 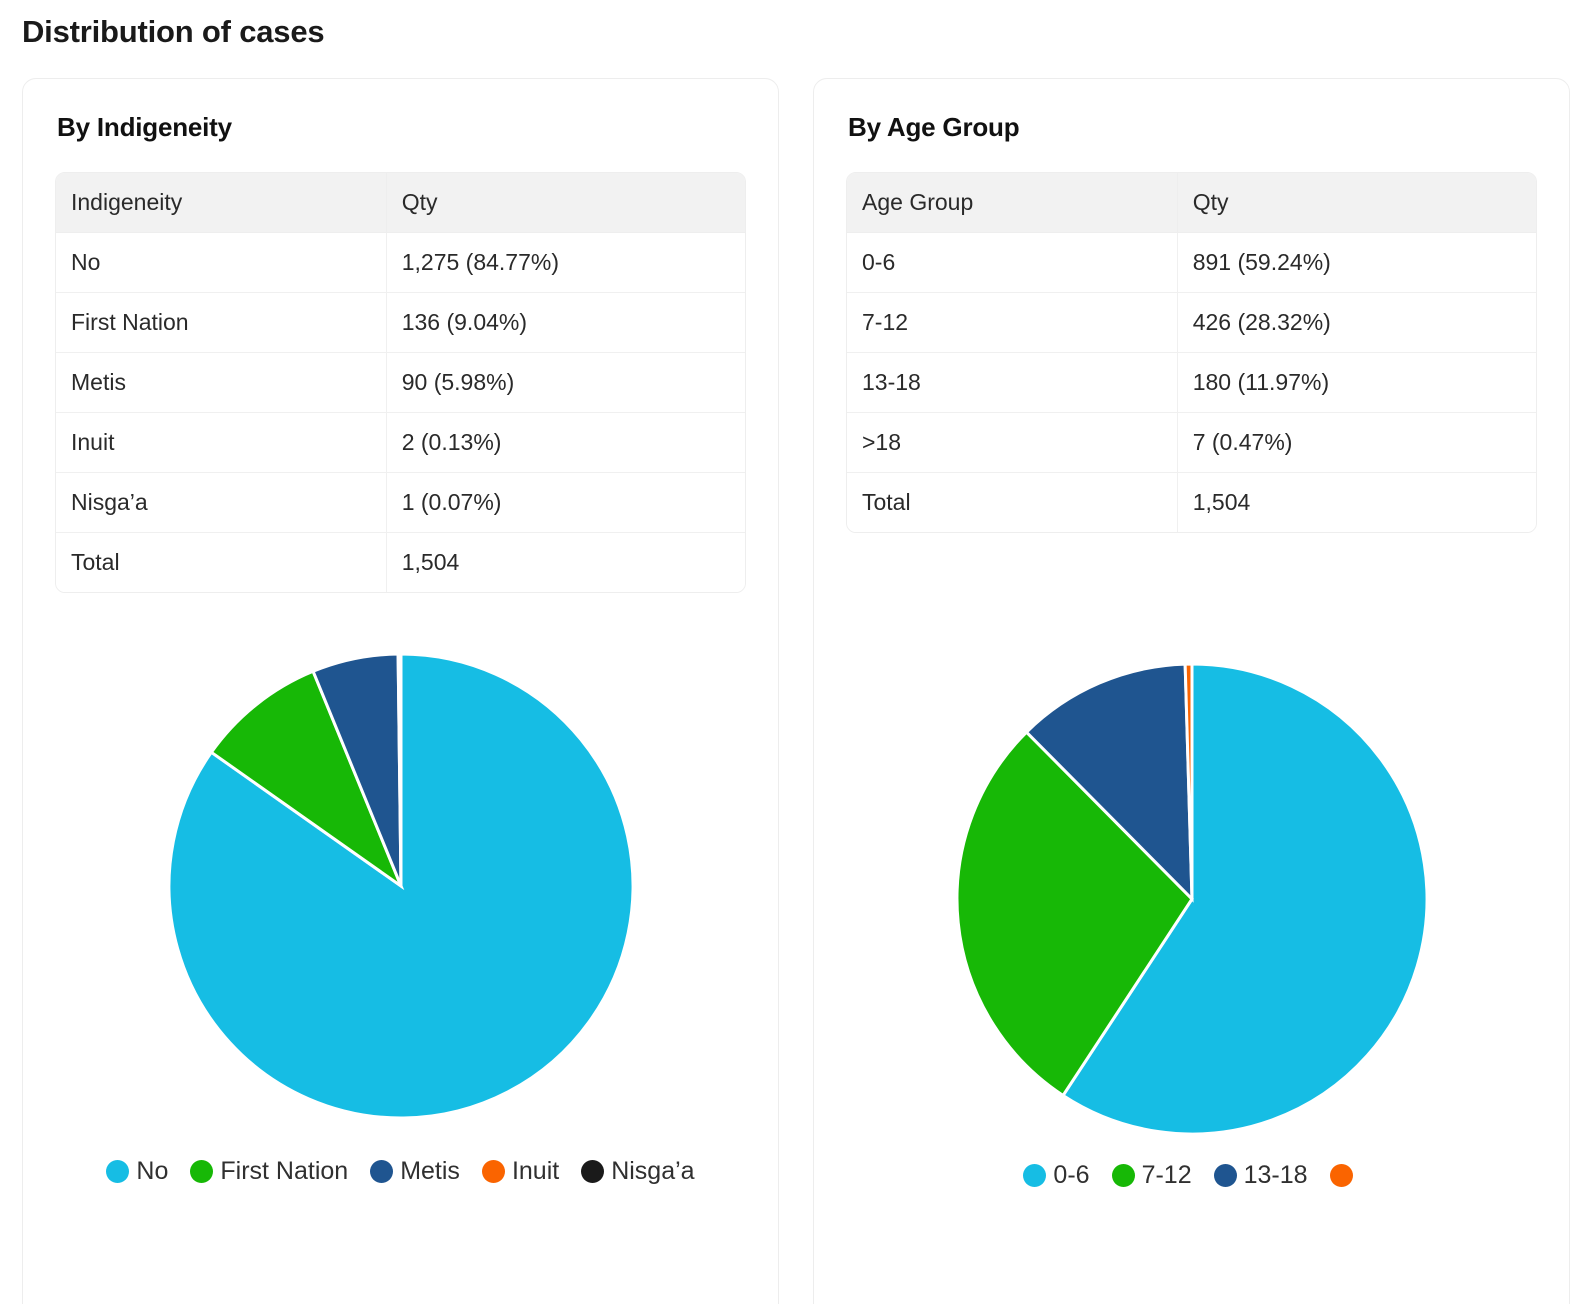 I want to click on pie-slice-first-nation, so click(x=306, y=780).